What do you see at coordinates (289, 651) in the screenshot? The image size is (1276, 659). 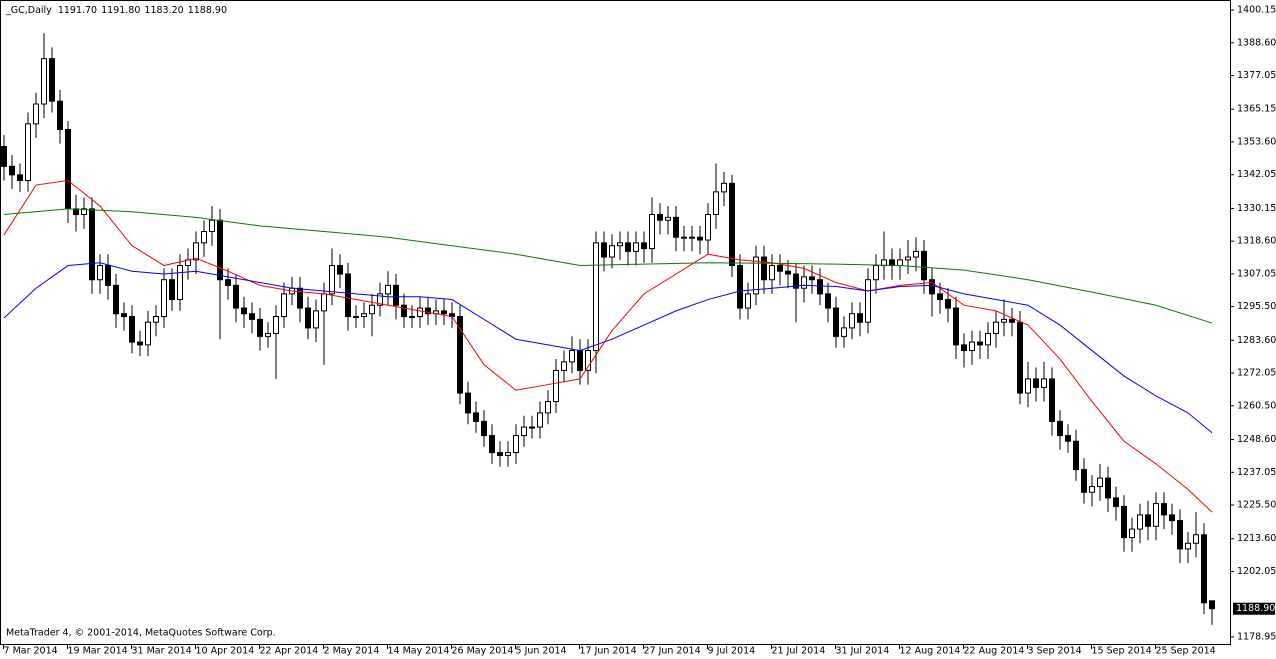 I see `x-tick-label: 22 Apr 2014` at bounding box center [289, 651].